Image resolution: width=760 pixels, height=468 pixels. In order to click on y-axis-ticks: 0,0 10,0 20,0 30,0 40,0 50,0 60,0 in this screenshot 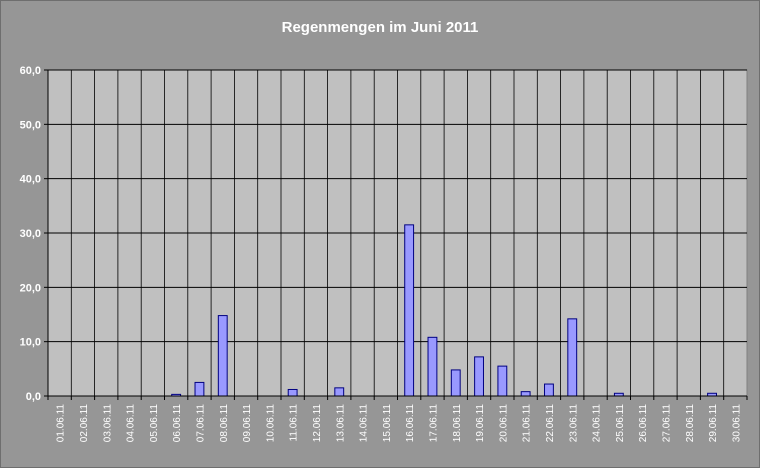, I will do `click(34, 234)`.